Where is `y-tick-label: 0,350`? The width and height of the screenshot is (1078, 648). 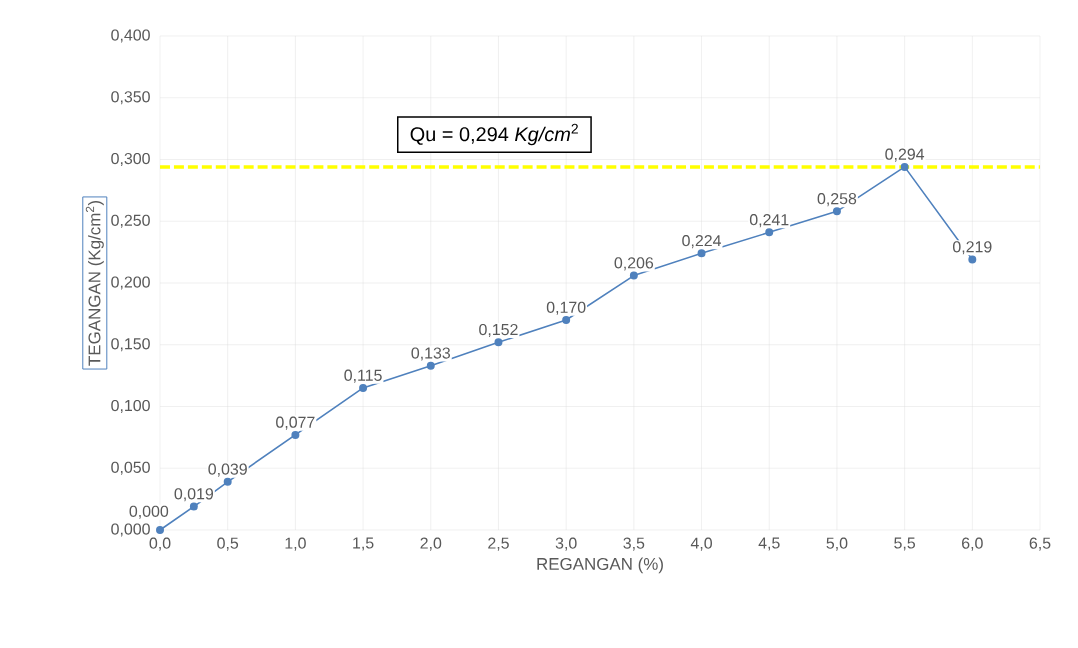 y-tick-label: 0,350 is located at coordinates (130, 98).